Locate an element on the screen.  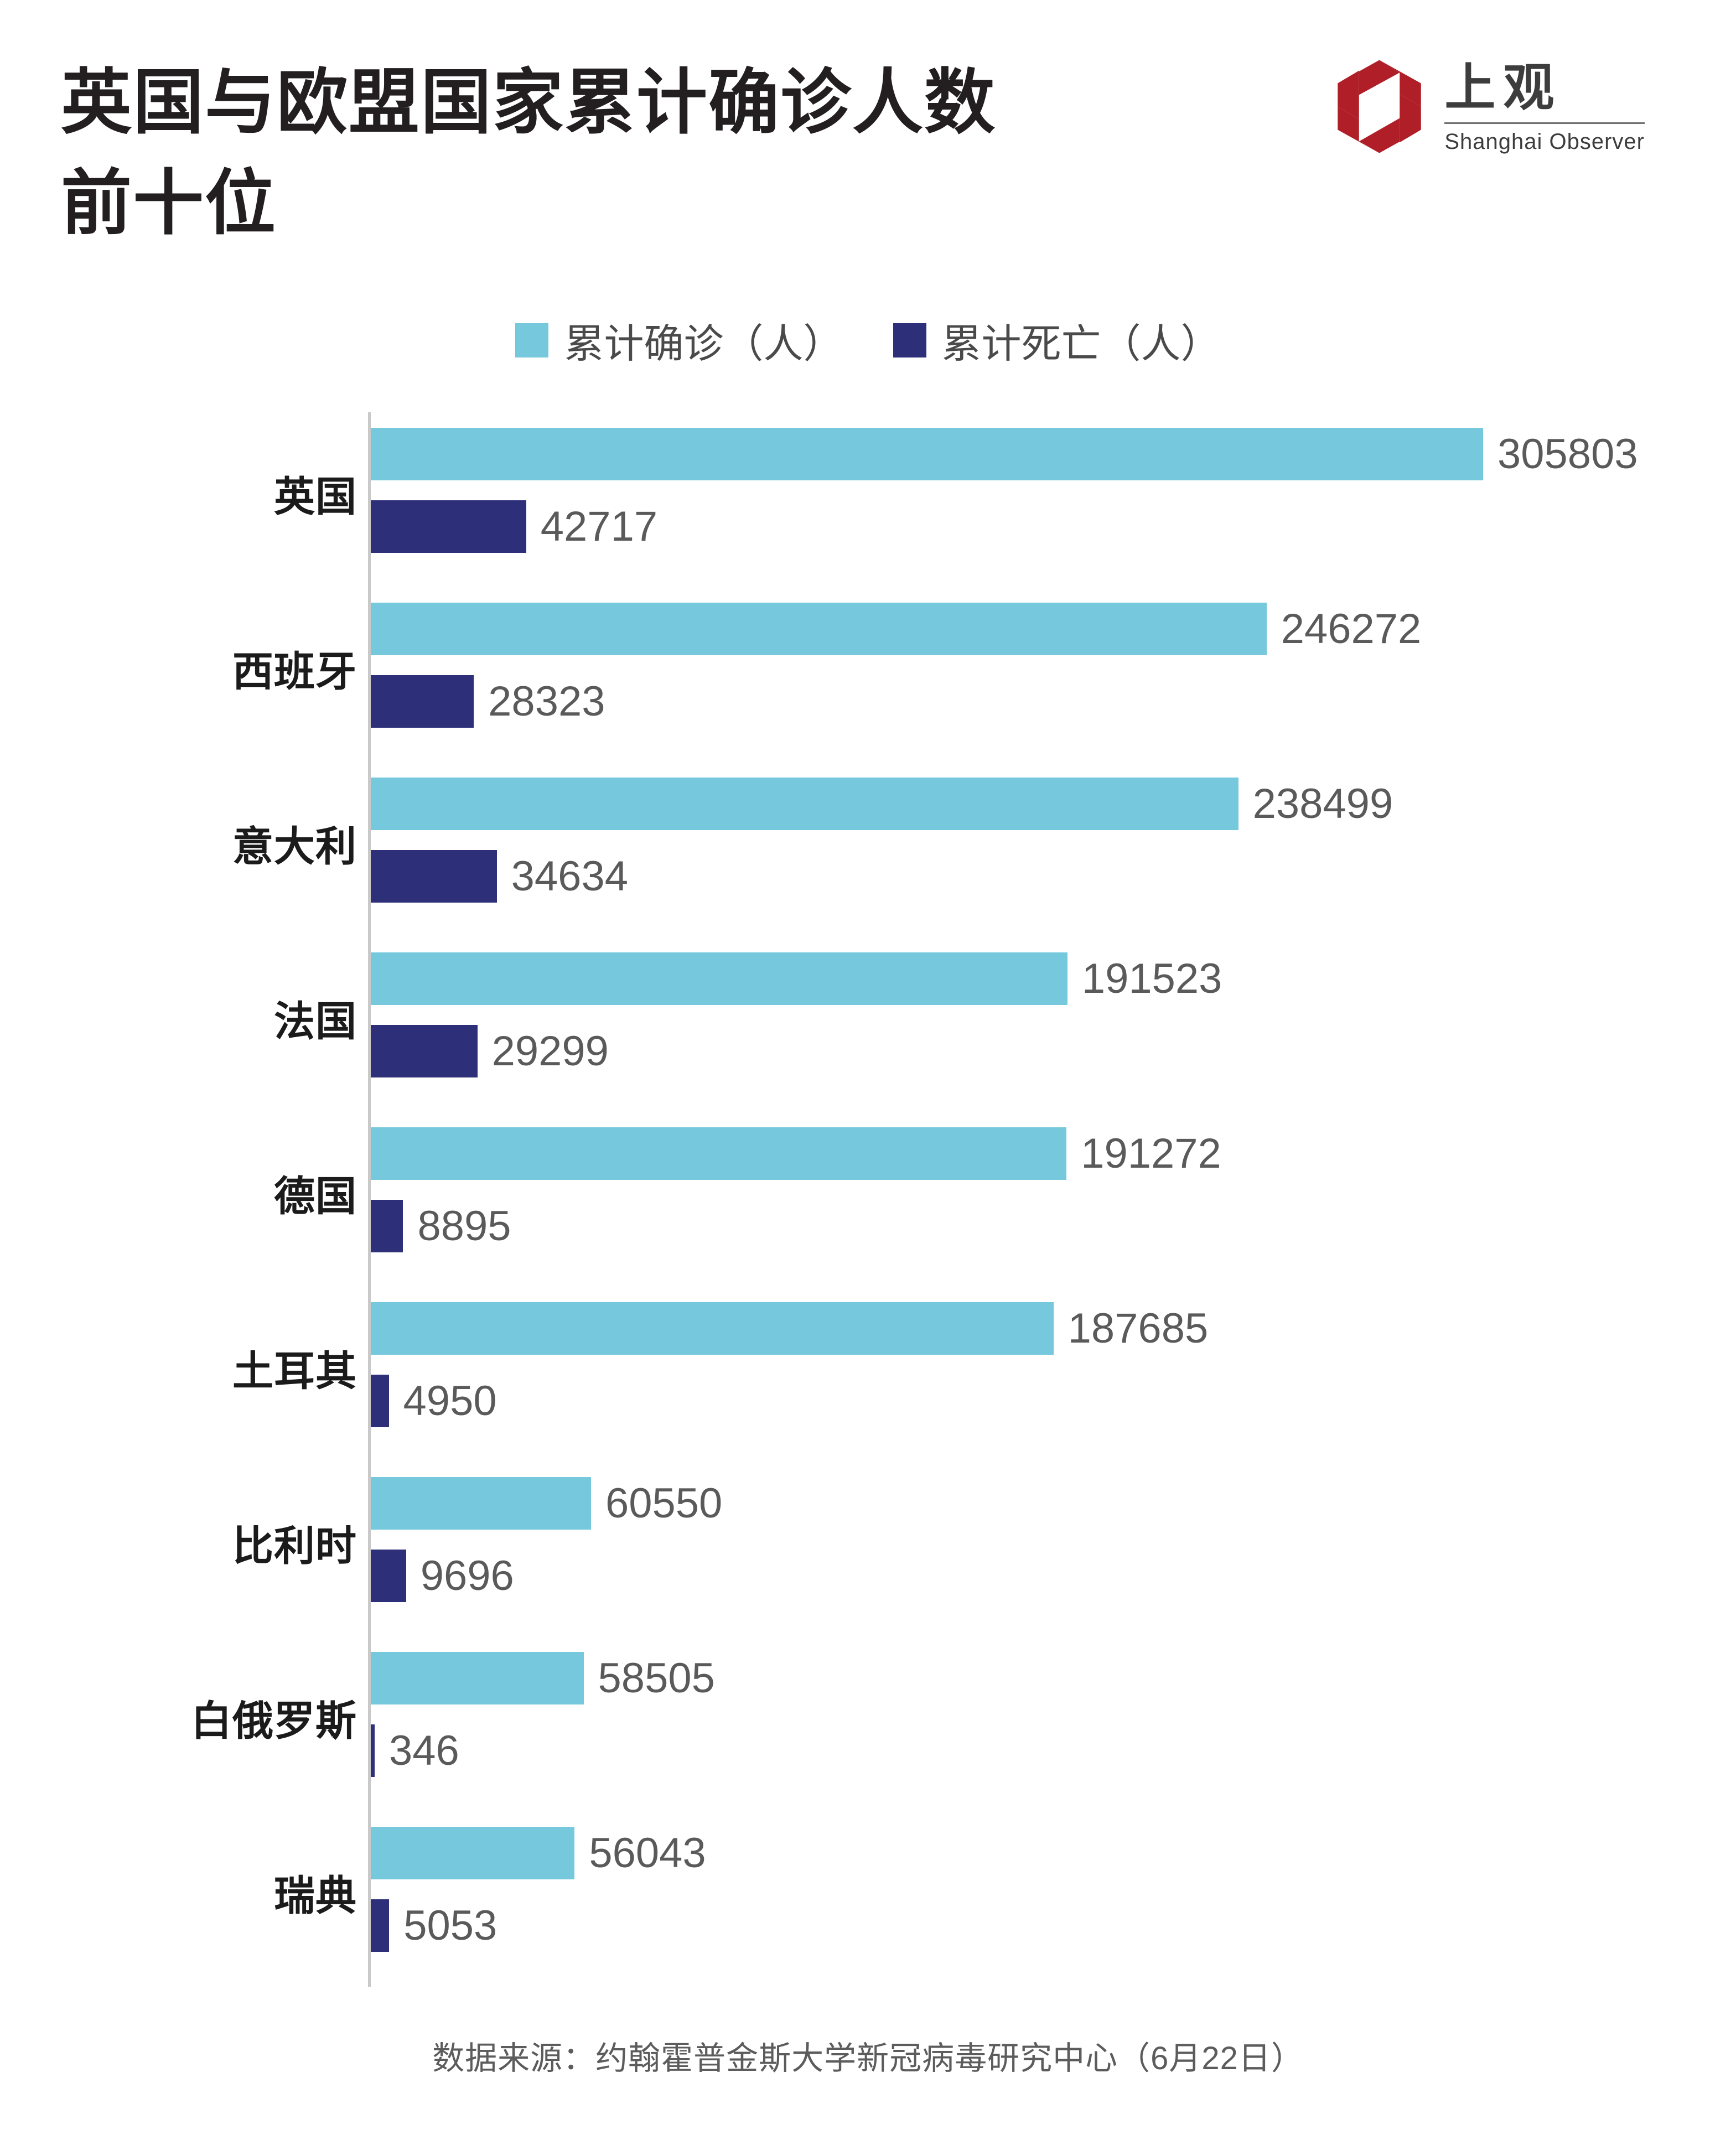
bar-row: 191523 is located at coordinates (796, 978).